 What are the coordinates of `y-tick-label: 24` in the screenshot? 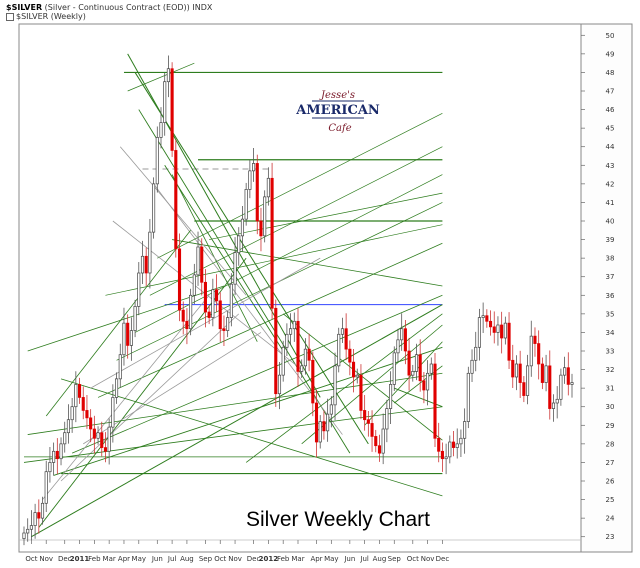 It's located at (610, 519).